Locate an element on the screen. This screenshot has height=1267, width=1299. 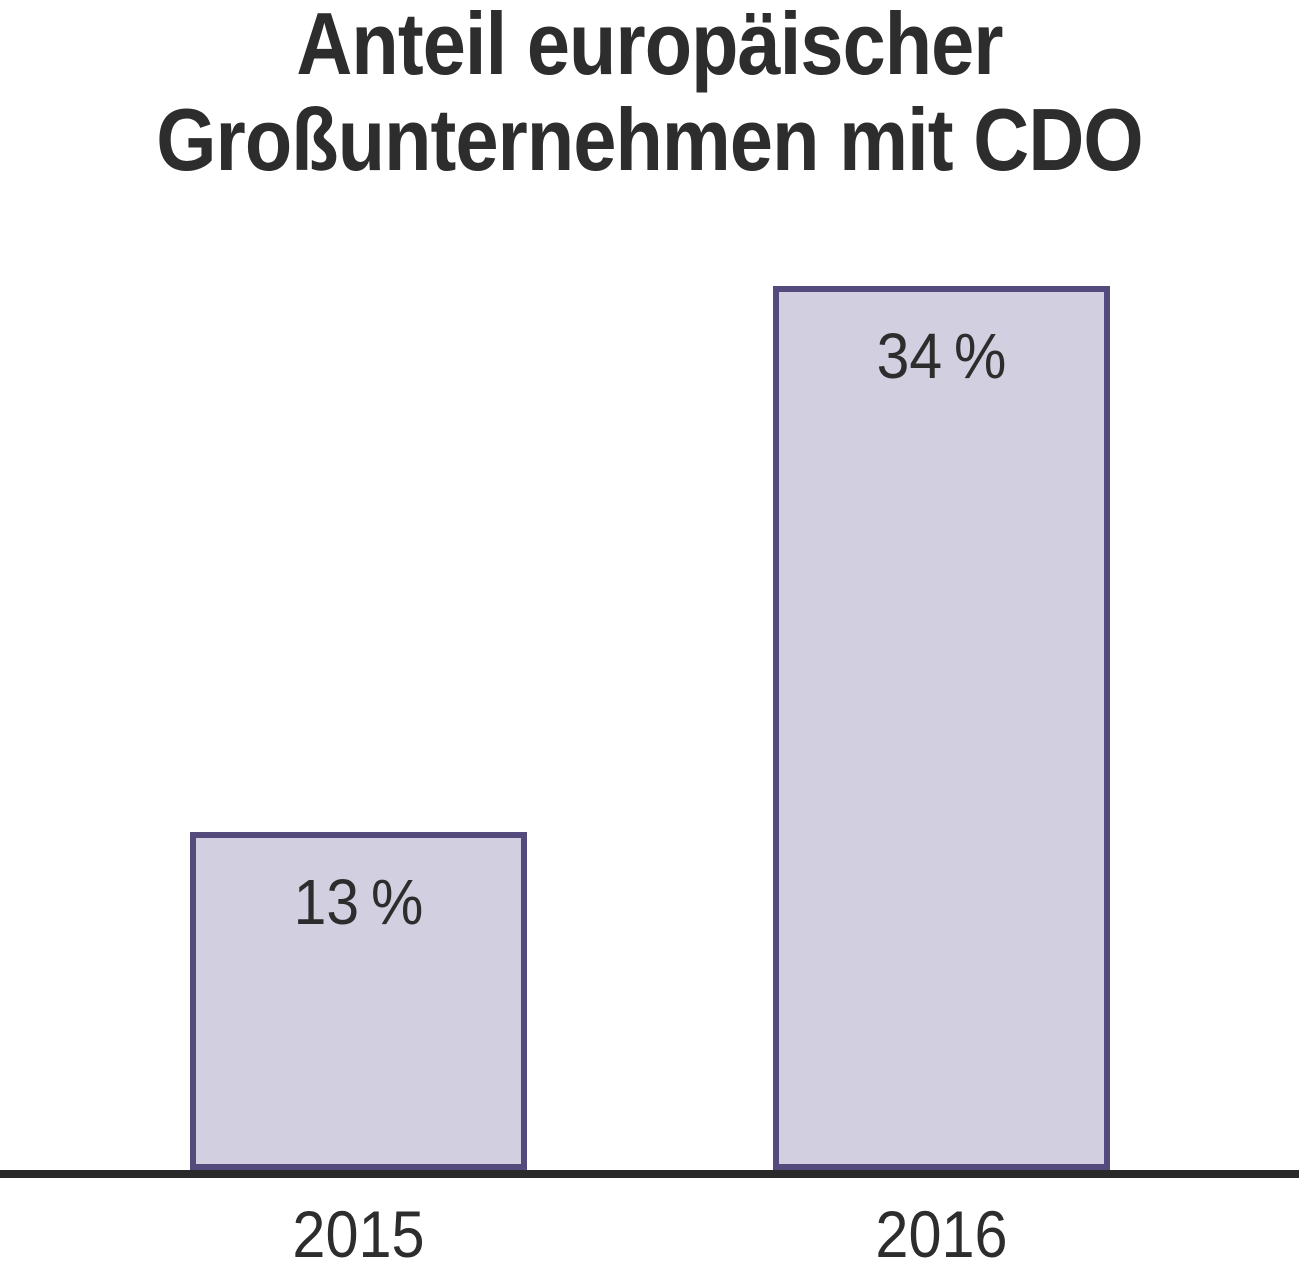
x-axis-label-2015: 2015 is located at coordinates (358, 1232).